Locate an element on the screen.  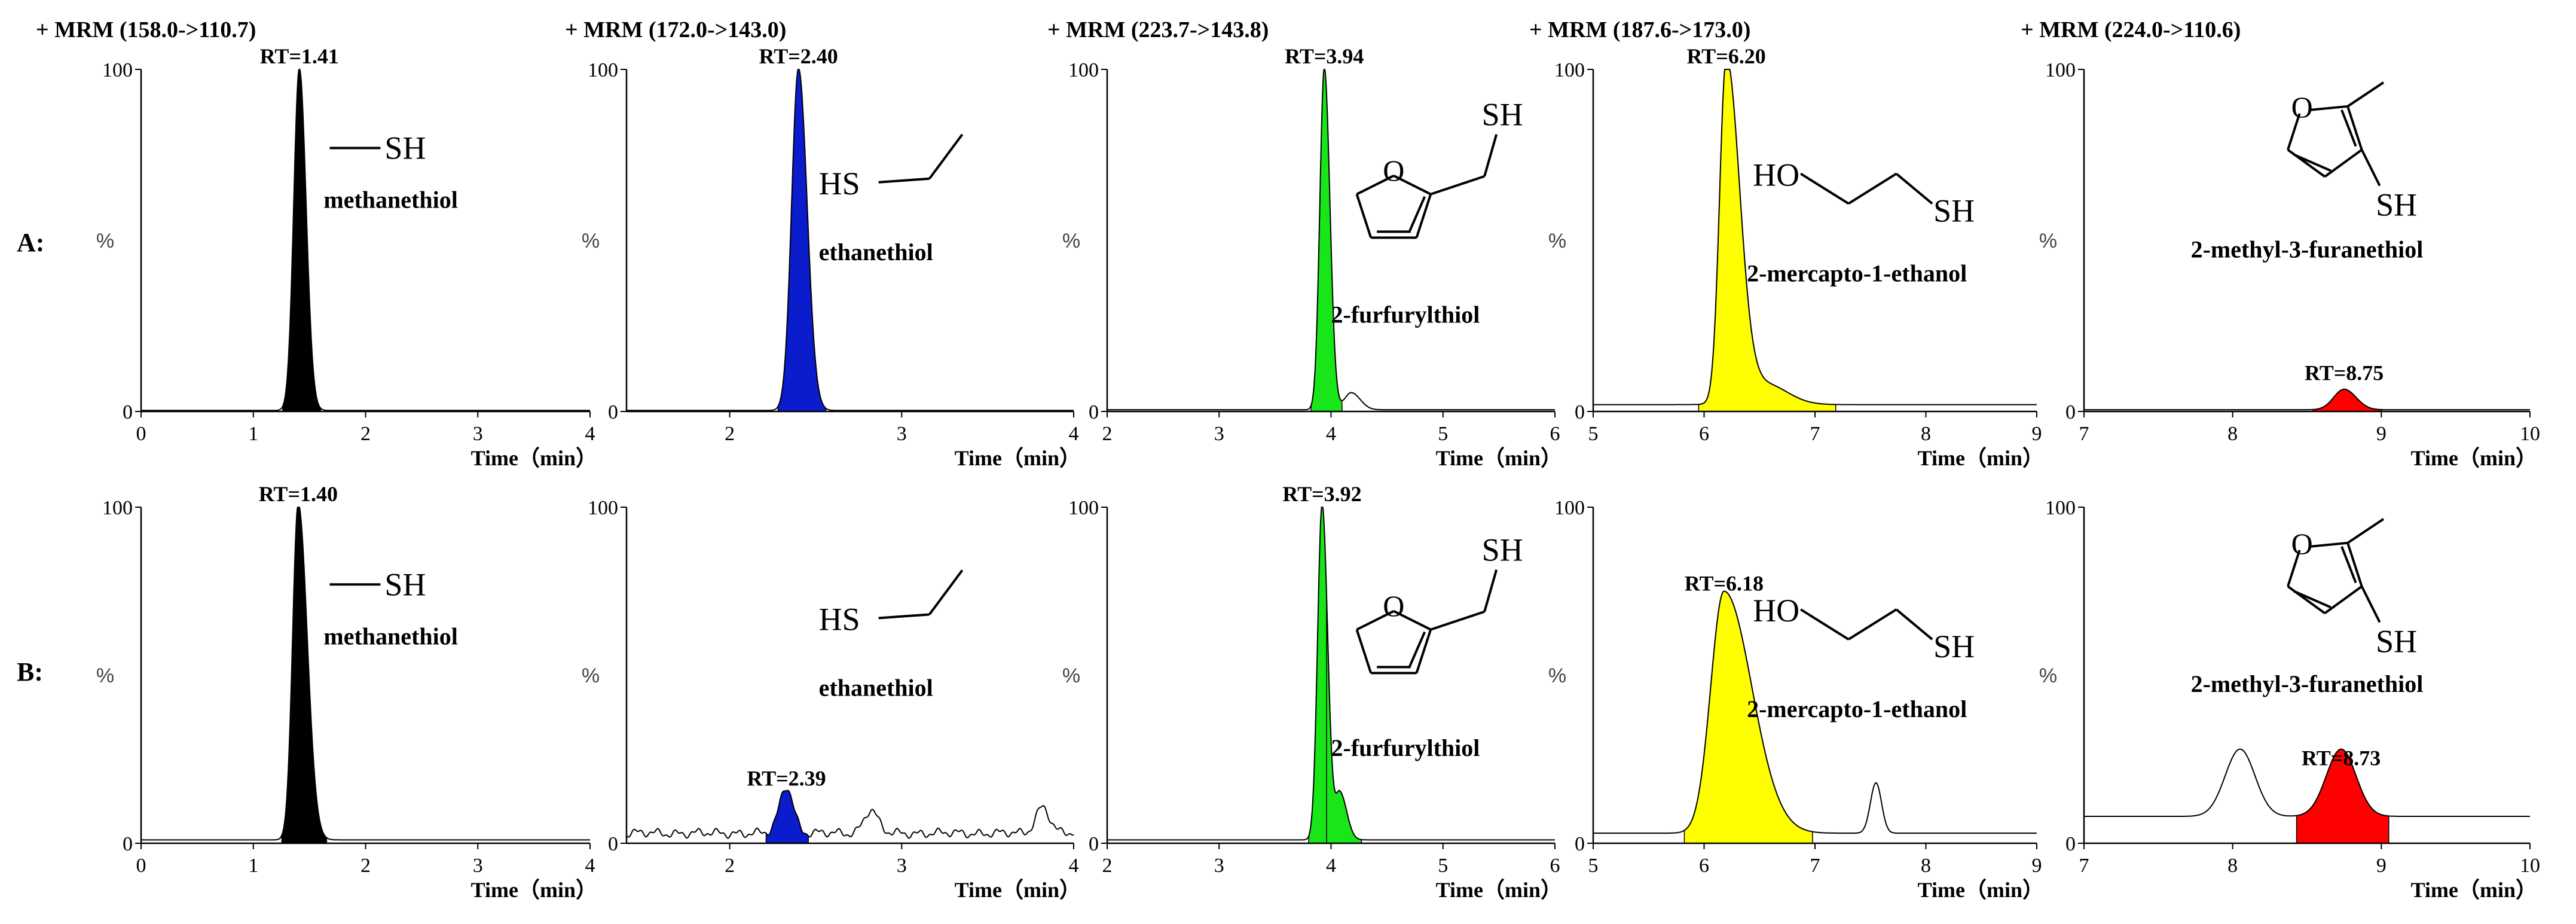
x-tick-label: 5 is located at coordinates (1593, 866).